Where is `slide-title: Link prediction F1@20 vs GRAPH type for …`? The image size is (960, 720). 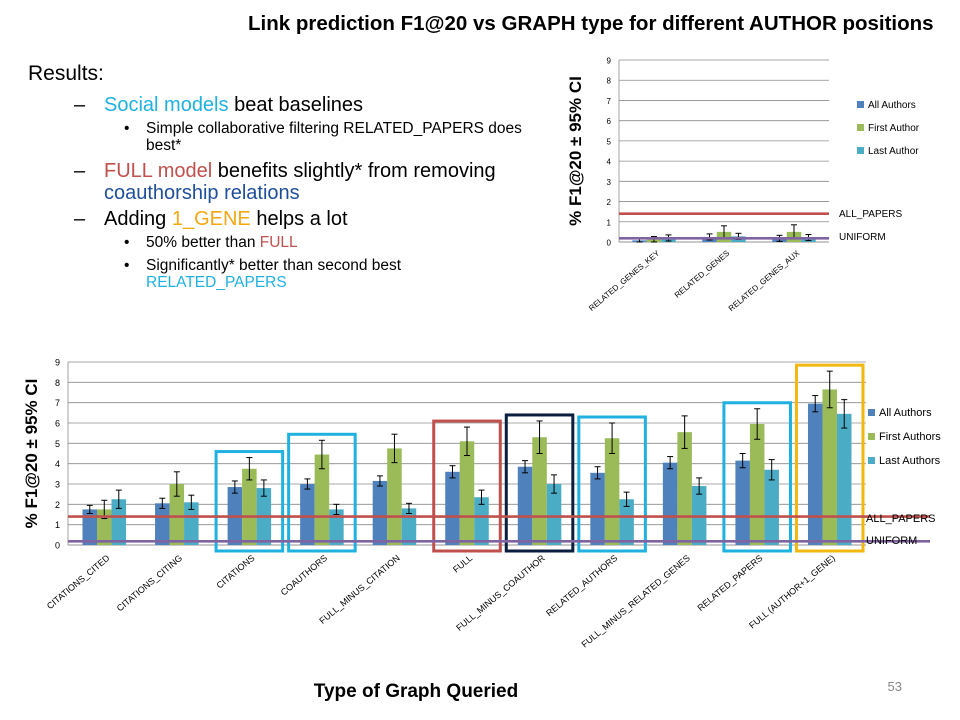 slide-title: Link prediction F1@20 vs GRAPH type for … is located at coordinates (591, 23).